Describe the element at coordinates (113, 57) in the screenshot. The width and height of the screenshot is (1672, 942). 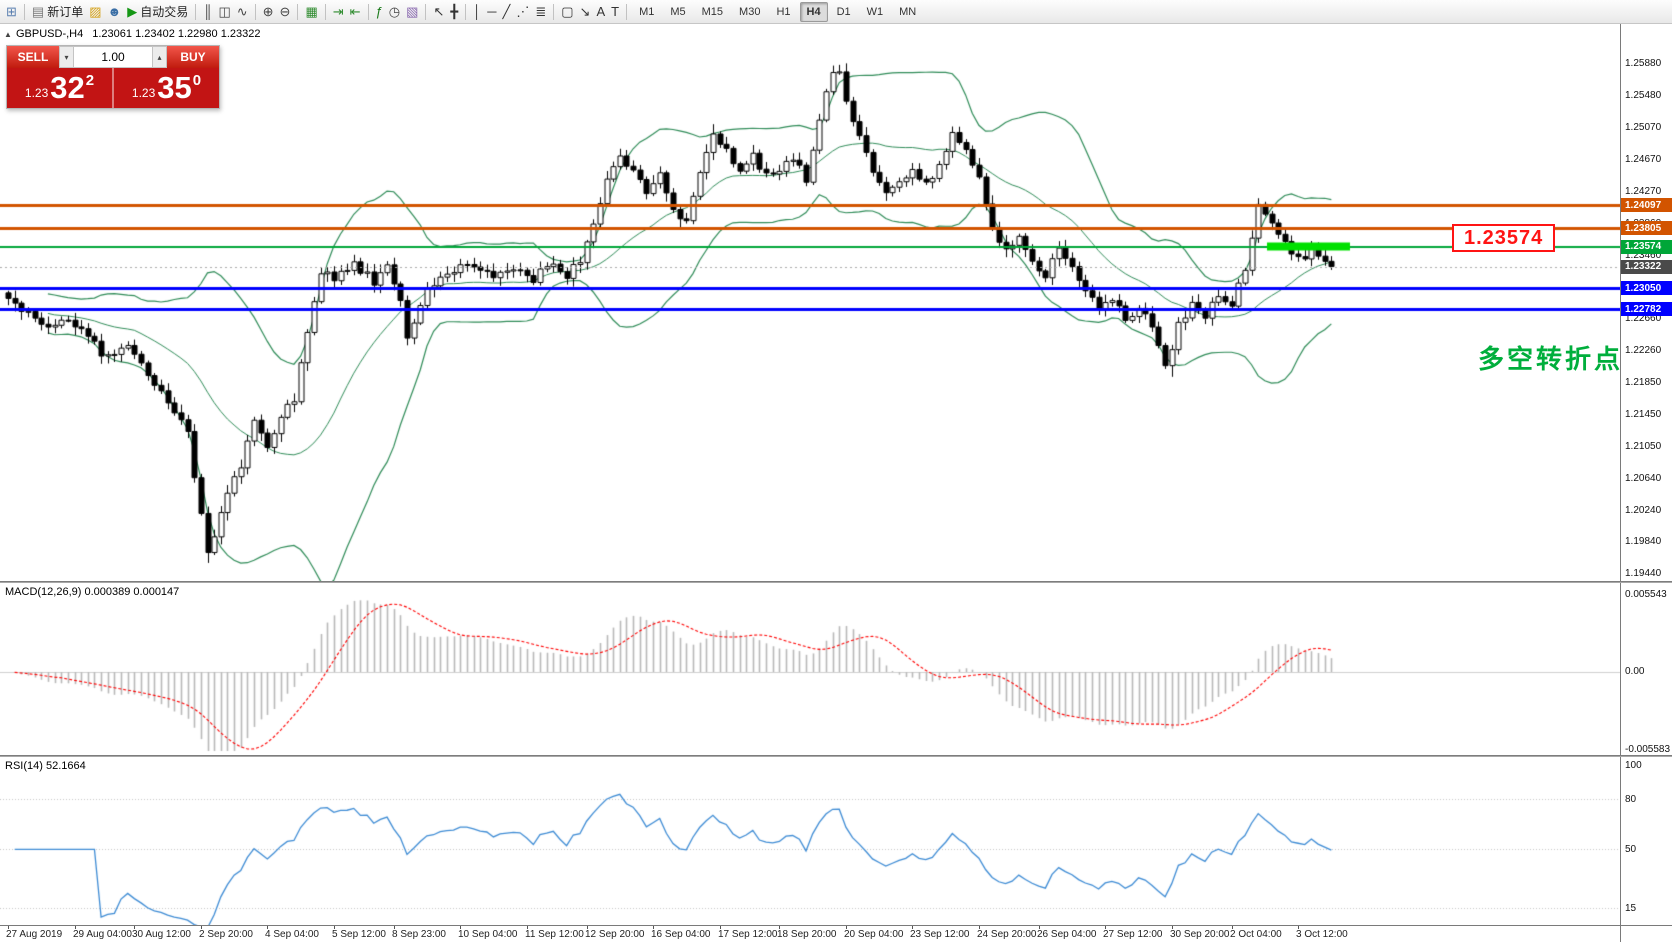
I see `volume-input` at that location.